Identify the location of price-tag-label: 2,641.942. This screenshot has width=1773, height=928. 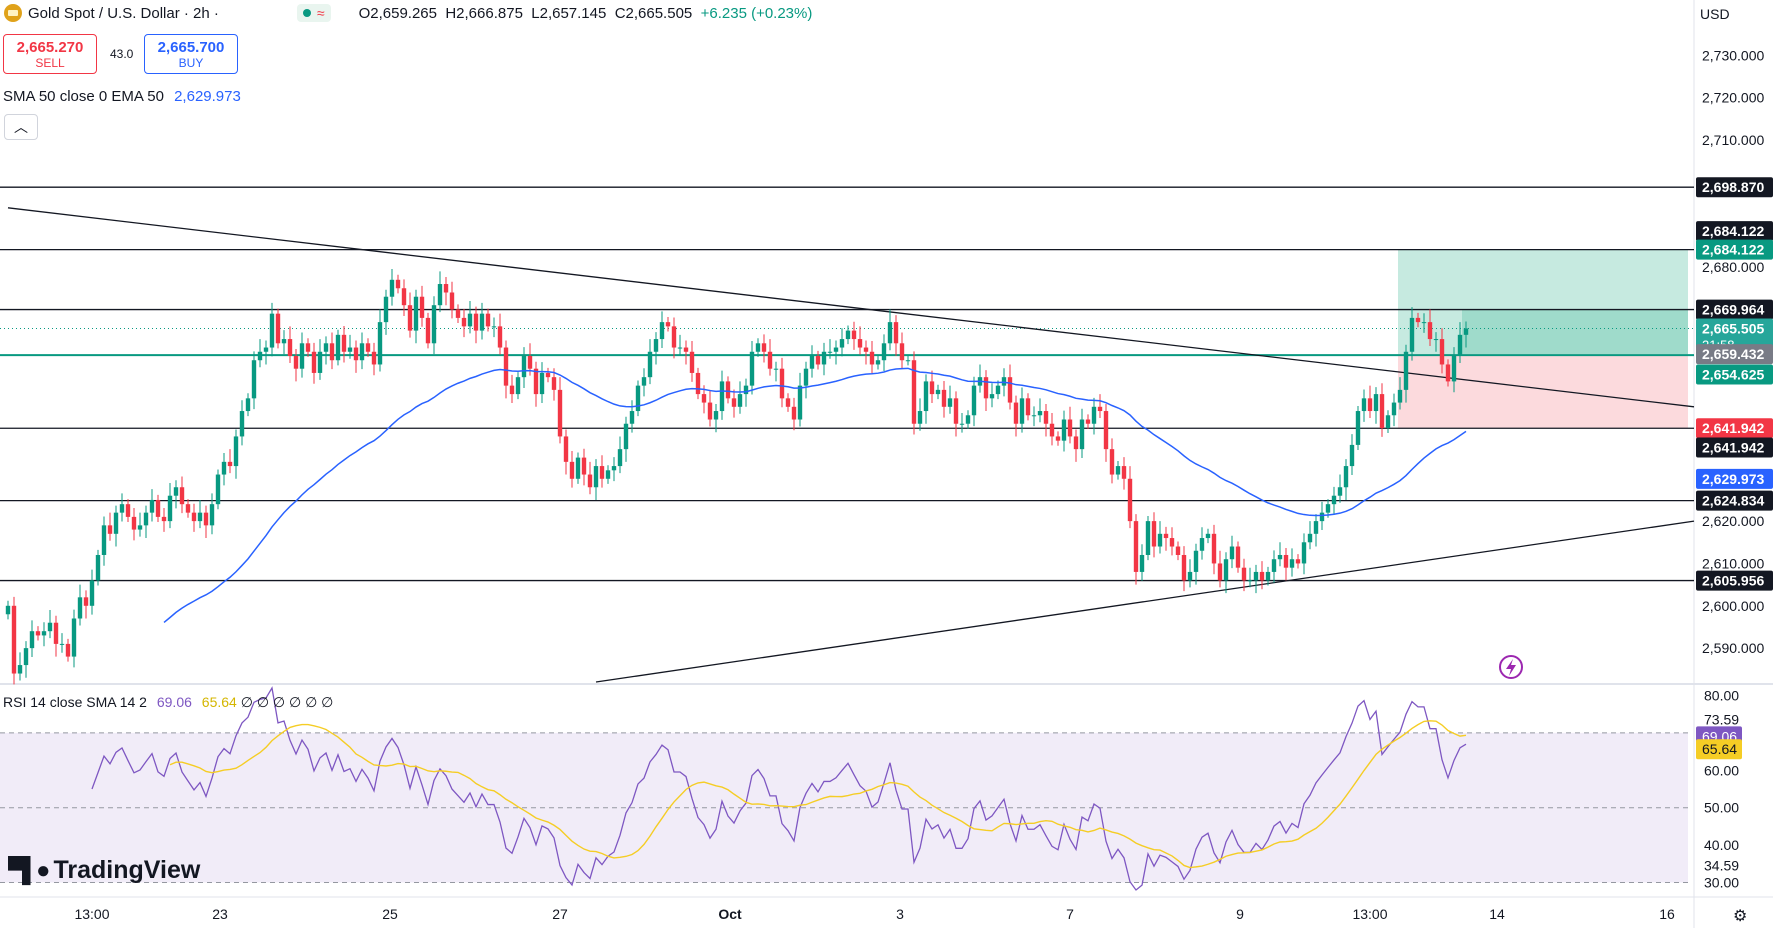
(1733, 428).